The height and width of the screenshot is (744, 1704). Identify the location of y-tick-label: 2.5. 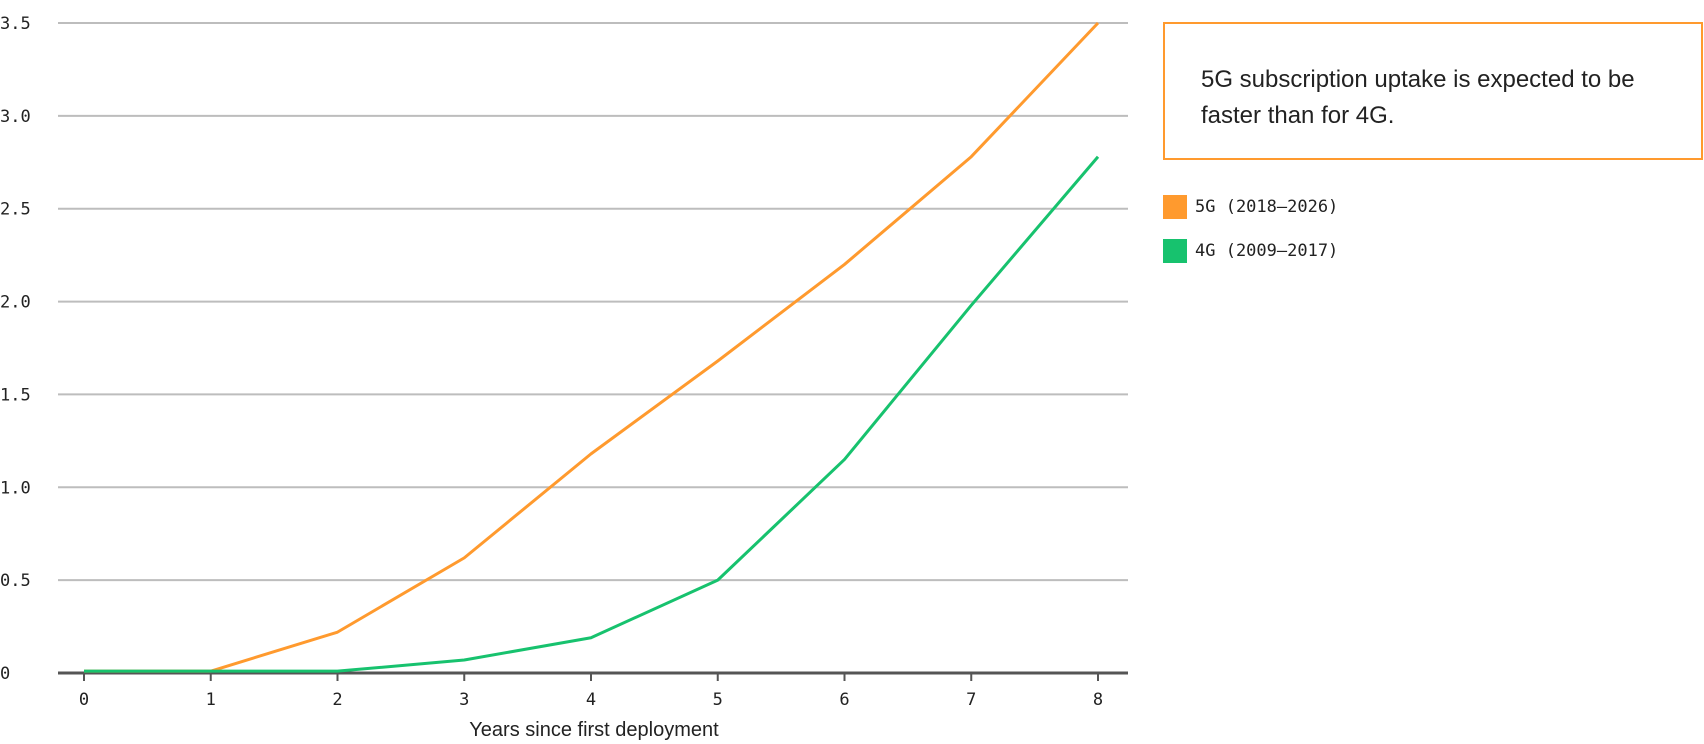
(15, 210).